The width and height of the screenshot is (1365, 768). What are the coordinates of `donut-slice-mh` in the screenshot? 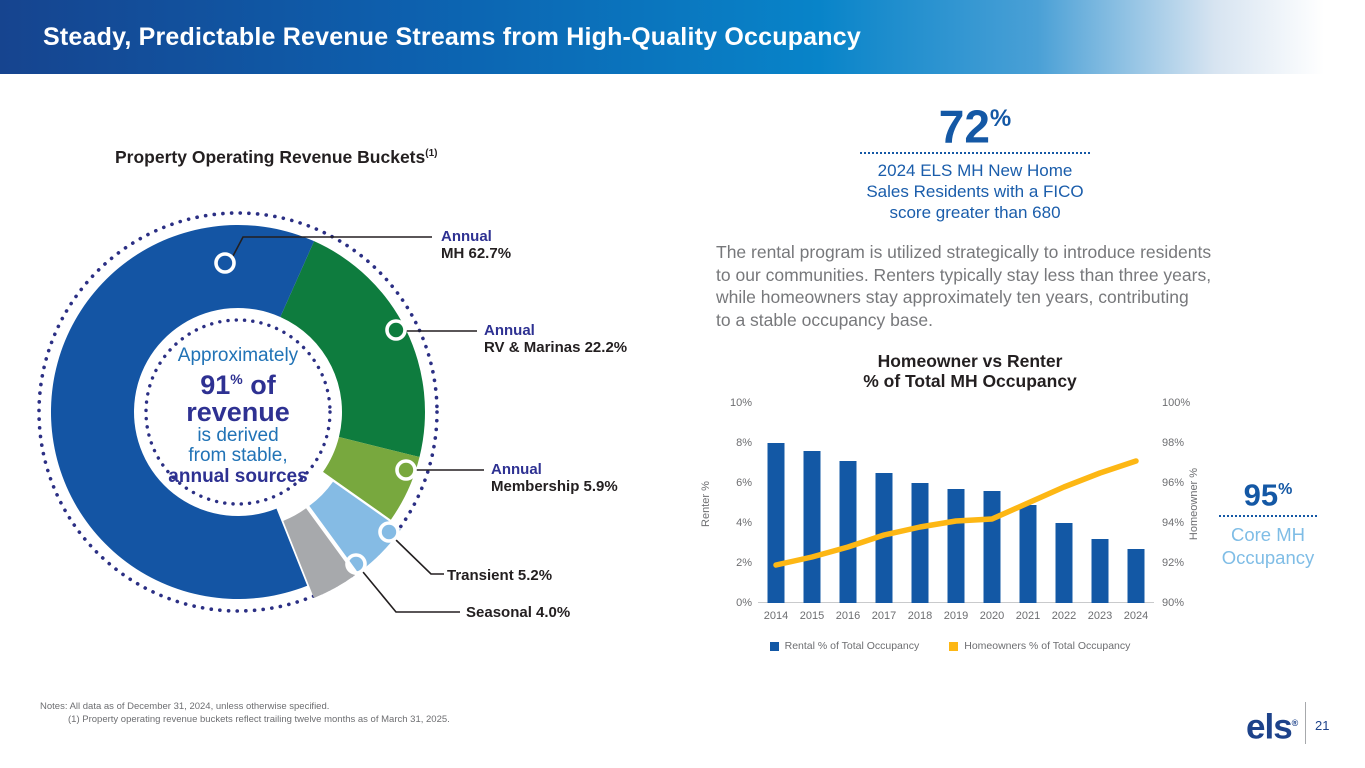 It's located at (182, 411).